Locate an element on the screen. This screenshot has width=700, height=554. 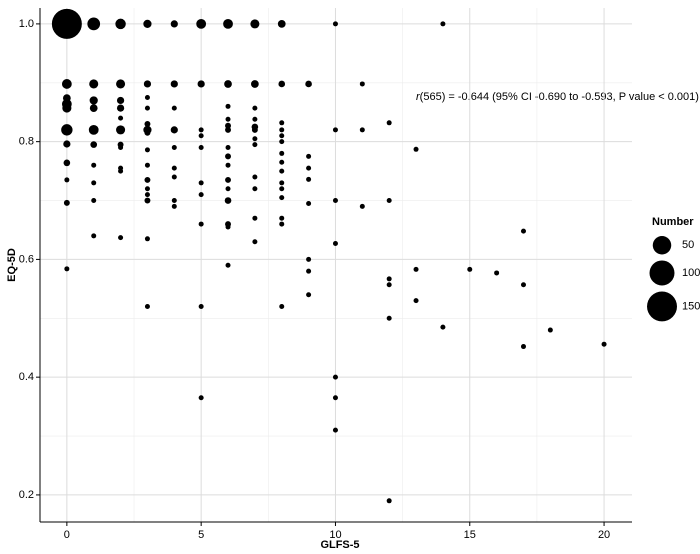
y-tick-label: 1.0 is located at coordinates (26, 24).